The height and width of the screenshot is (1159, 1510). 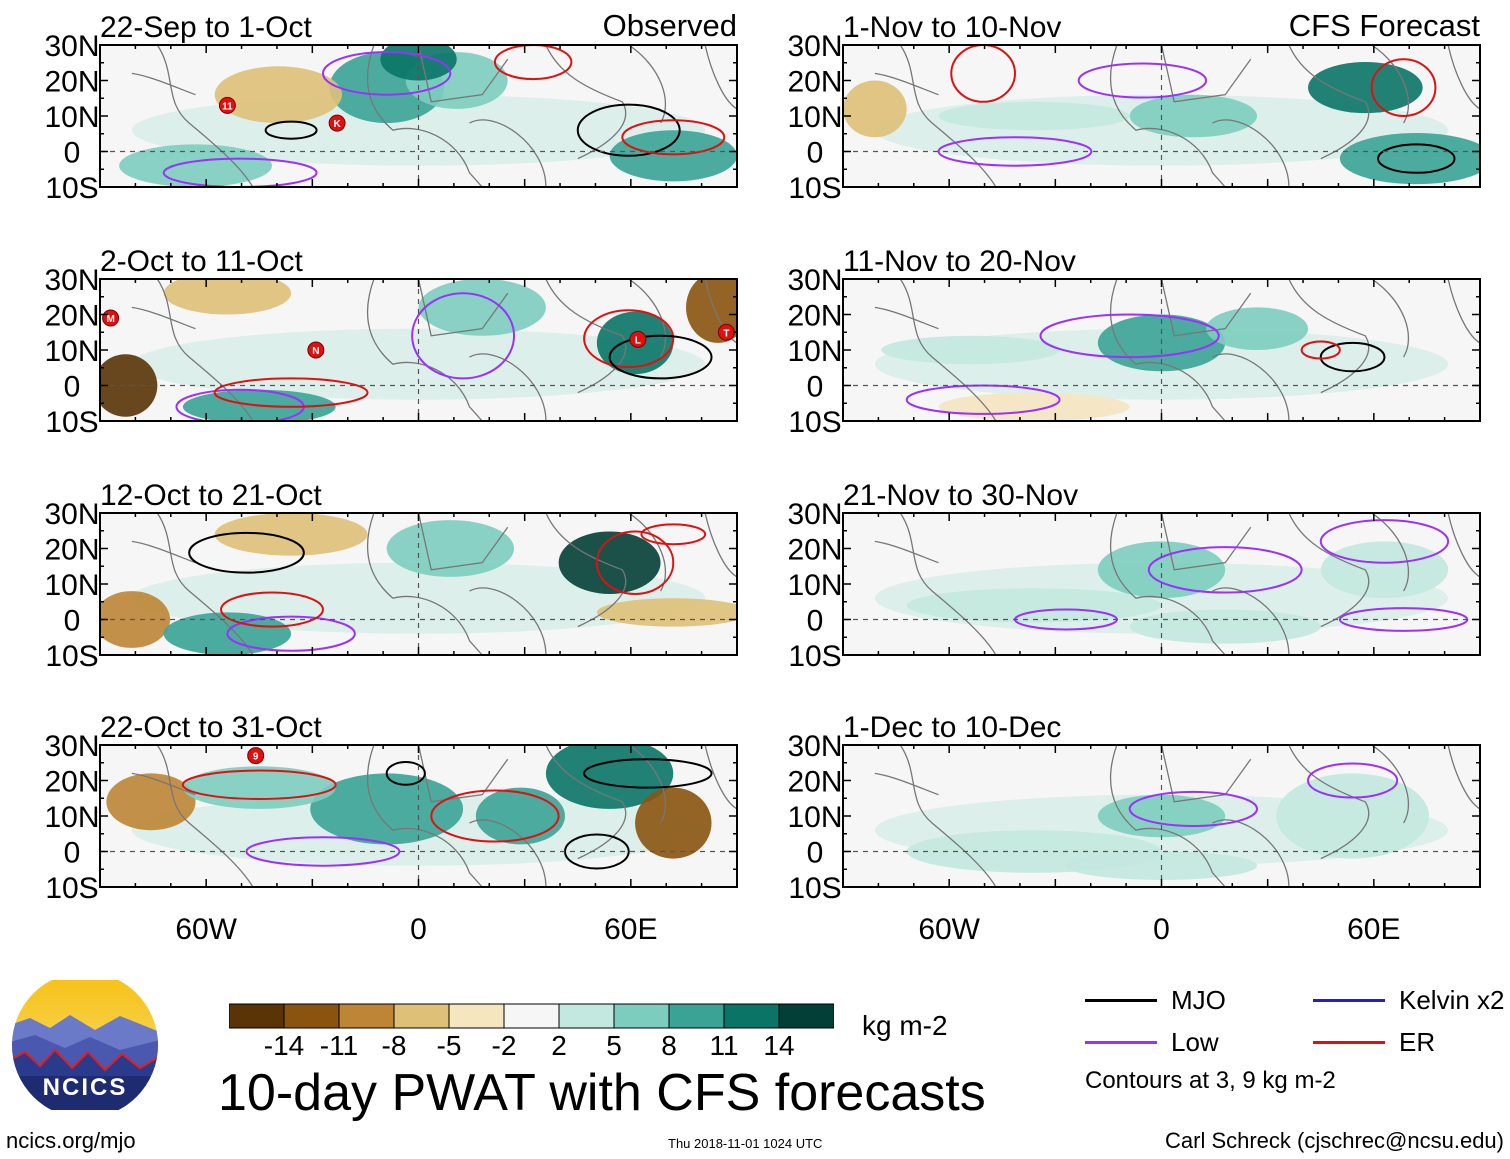 I want to click on storm-label: T, so click(x=726, y=333).